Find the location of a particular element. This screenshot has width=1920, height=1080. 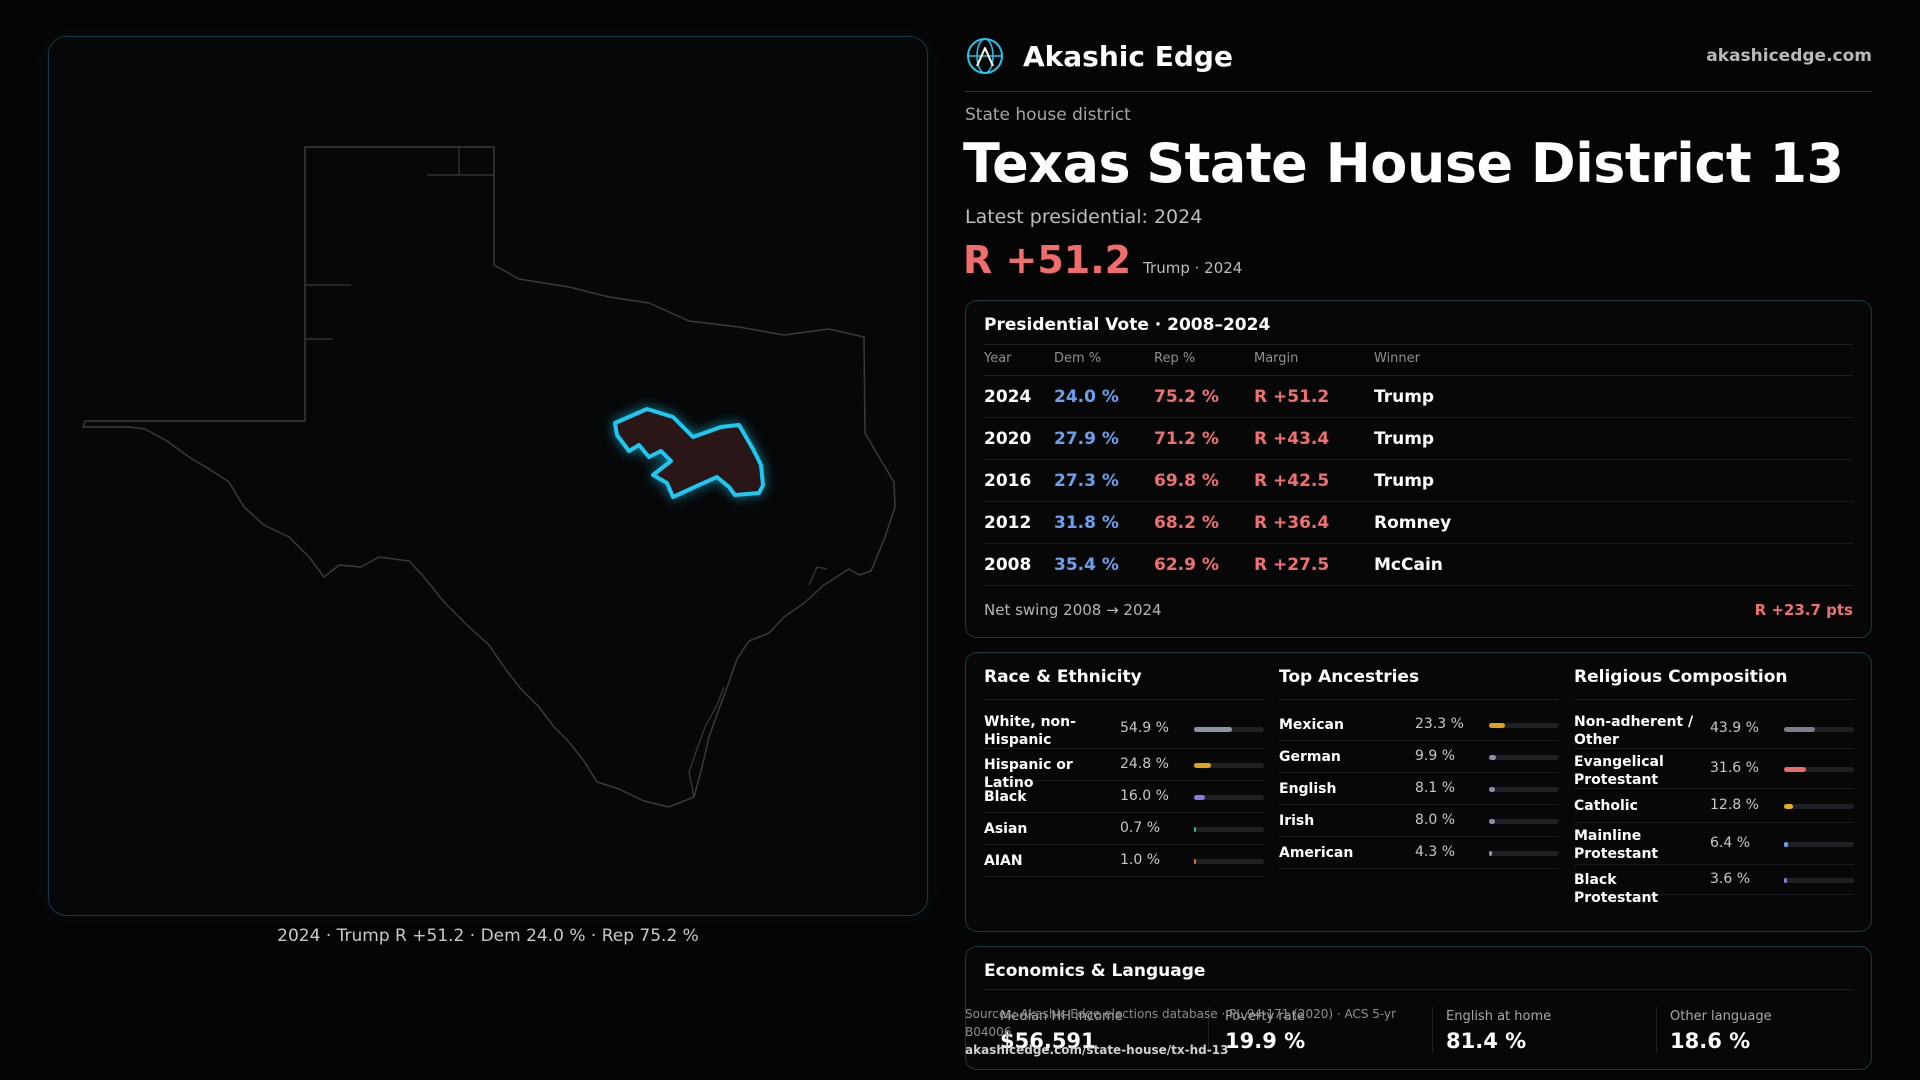

margin-value: R +51.2 is located at coordinates (1047, 260).